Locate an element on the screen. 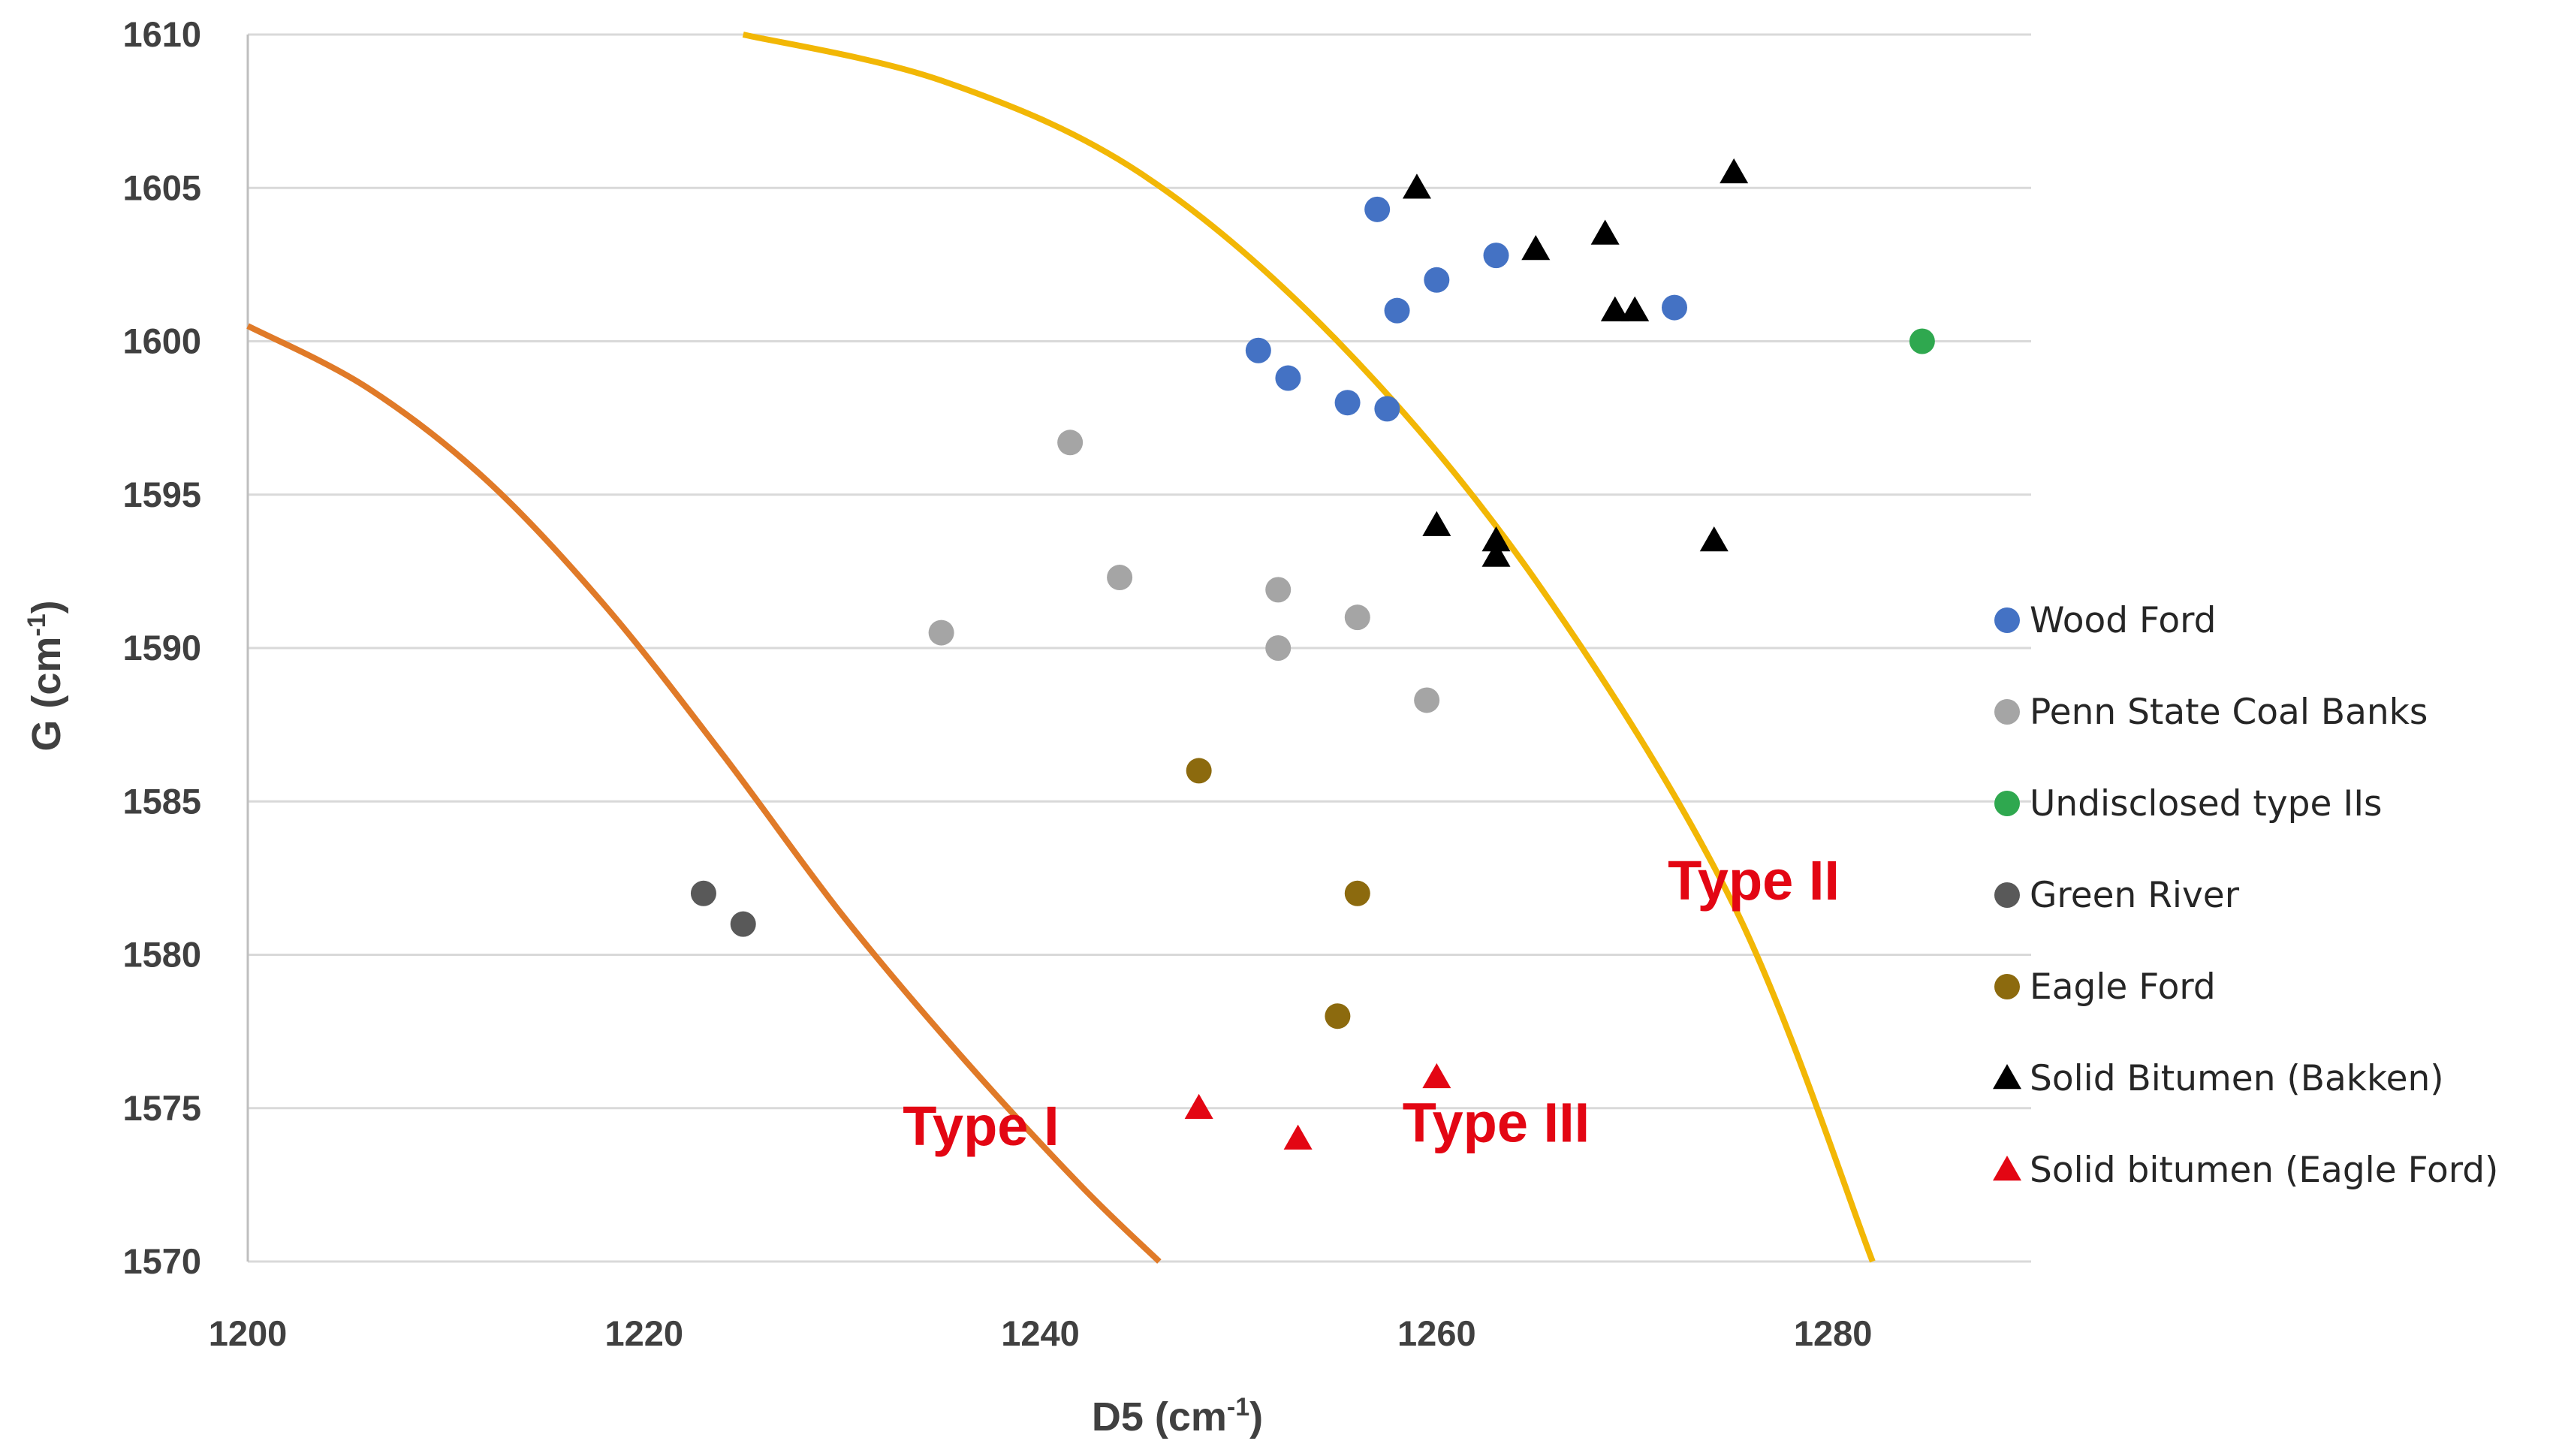 This screenshot has width=2559, height=1456. y-axis-title: G (cm-1) is located at coordinates (46, 675).